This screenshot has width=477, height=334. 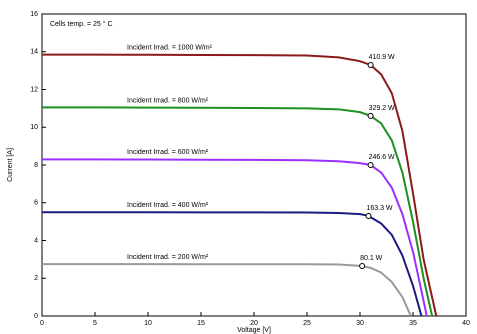 I want to click on x-tick-label: 15, so click(x=201, y=323).